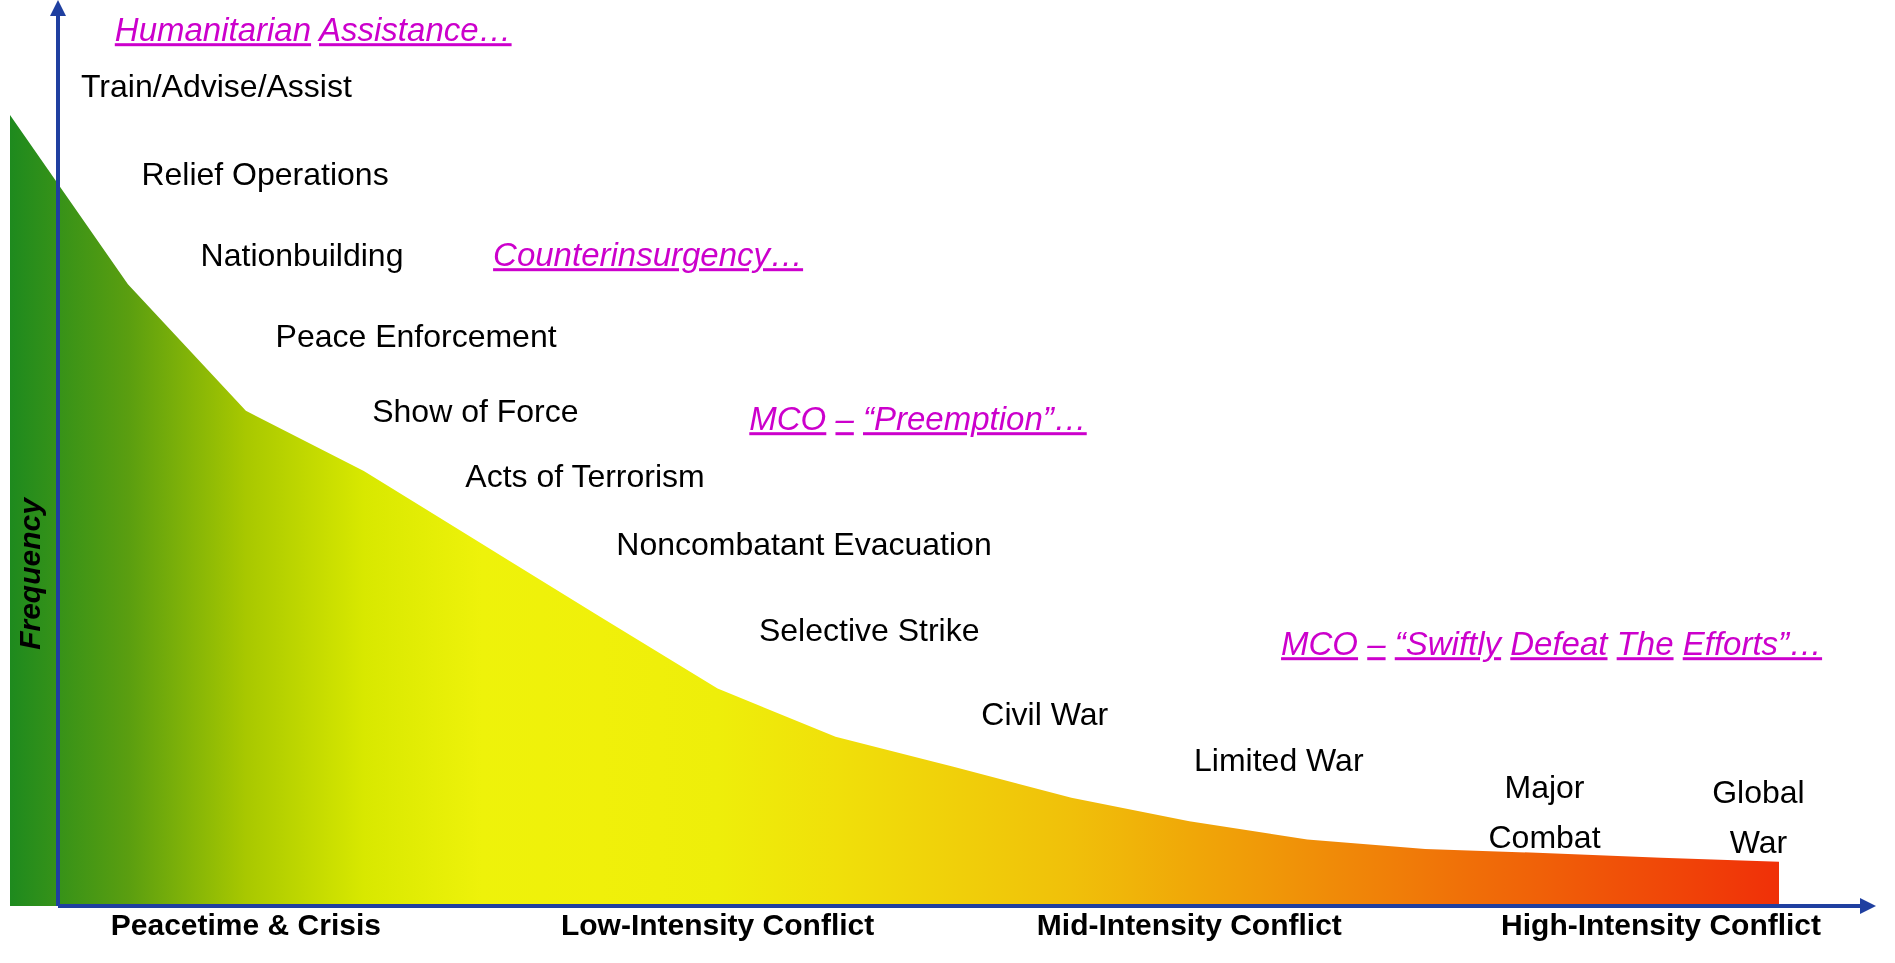 The height and width of the screenshot is (963, 1895). What do you see at coordinates (717, 925) in the screenshot?
I see `x-tick-label: Low-Intensity Conflict` at bounding box center [717, 925].